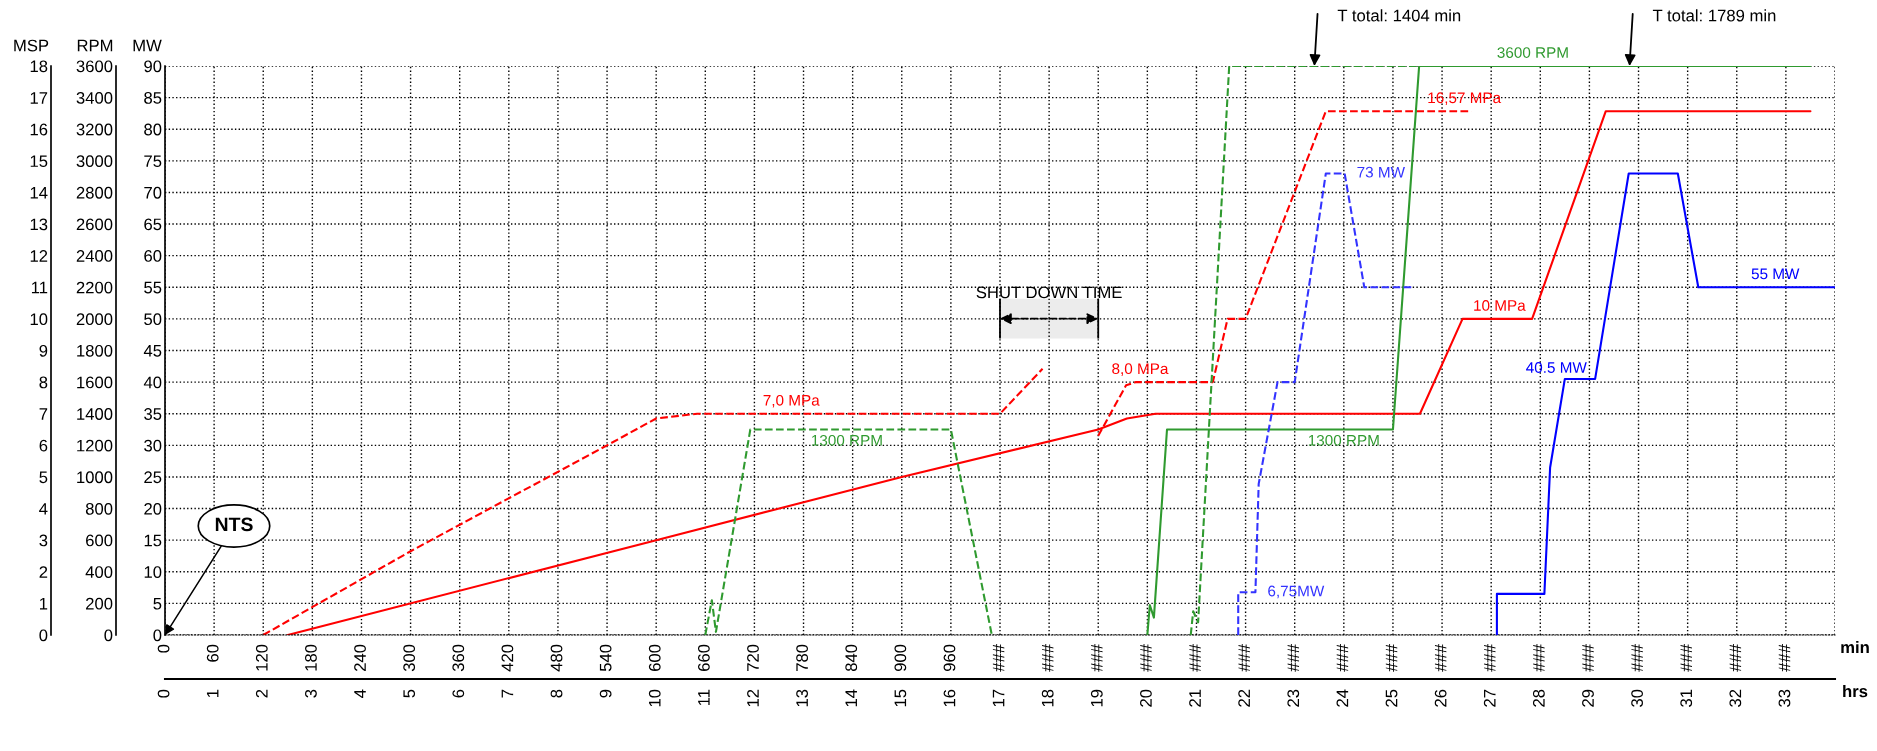 This screenshot has height=751, width=1877. What do you see at coordinates (1489, 698) in the screenshot?
I see `x2-tick-label: 27` at bounding box center [1489, 698].